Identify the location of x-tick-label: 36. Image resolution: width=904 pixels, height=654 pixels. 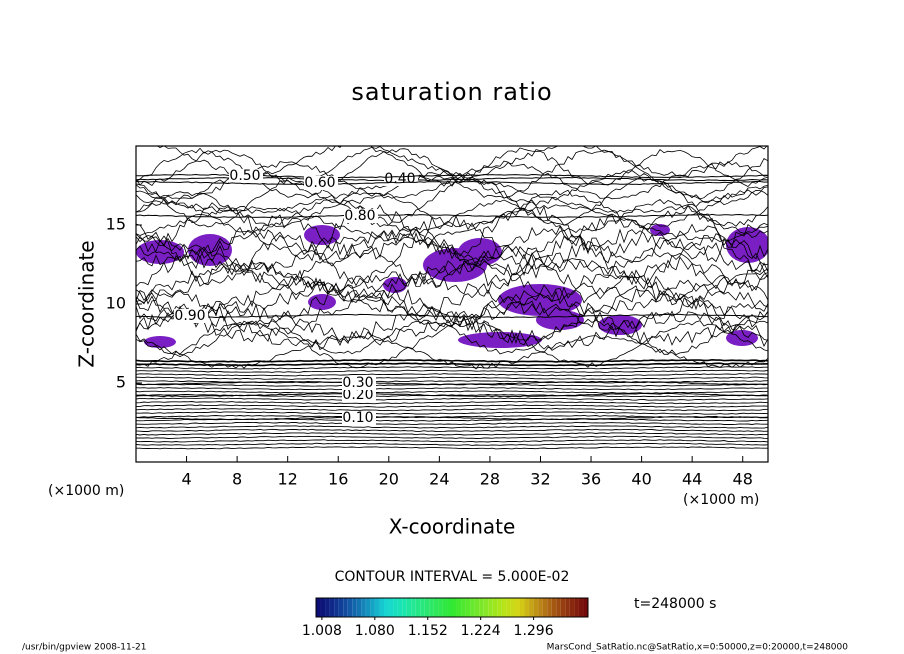
(591, 479).